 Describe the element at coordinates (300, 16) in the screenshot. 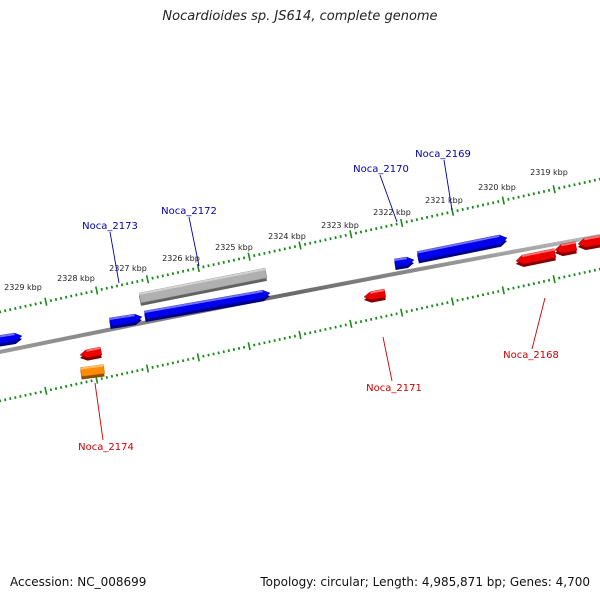

I see `genome-title: Nocardioides sp. JS614, complete genome` at that location.